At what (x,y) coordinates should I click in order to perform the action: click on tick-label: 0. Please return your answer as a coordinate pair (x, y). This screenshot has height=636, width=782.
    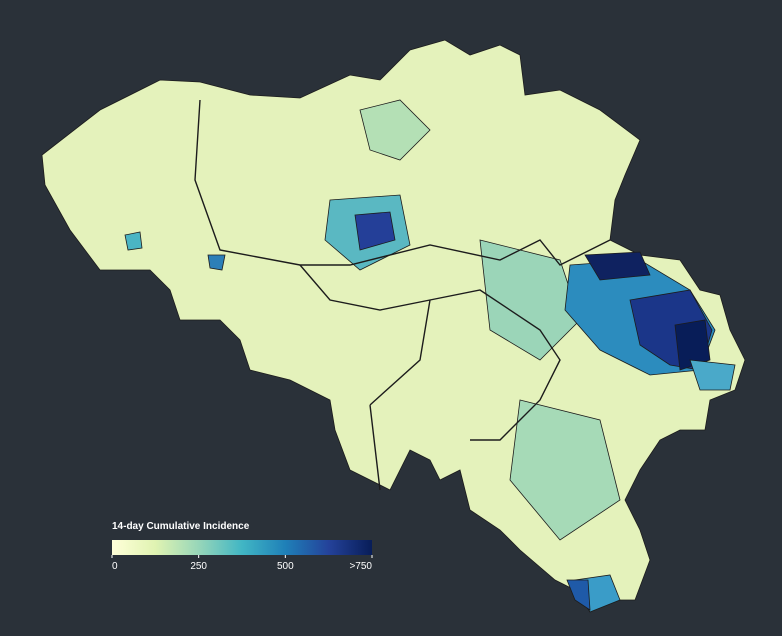
    Looking at the image, I should click on (115, 566).